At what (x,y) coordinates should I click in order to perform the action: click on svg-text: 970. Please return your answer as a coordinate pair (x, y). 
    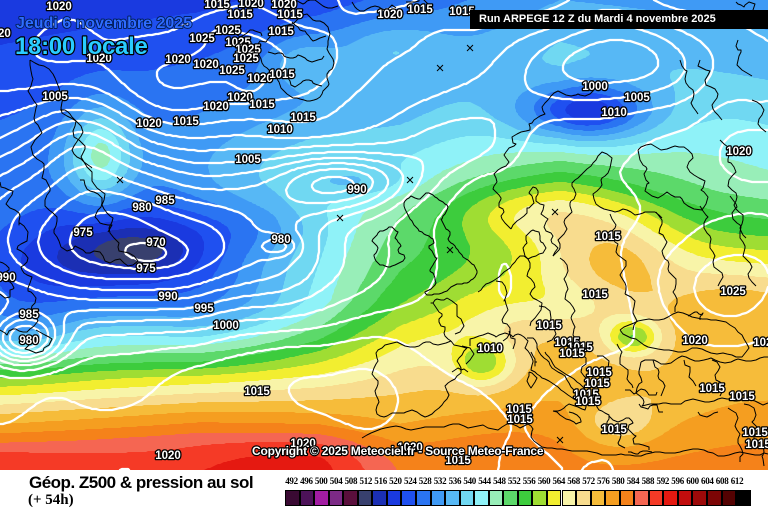
    Looking at the image, I should click on (155, 243).